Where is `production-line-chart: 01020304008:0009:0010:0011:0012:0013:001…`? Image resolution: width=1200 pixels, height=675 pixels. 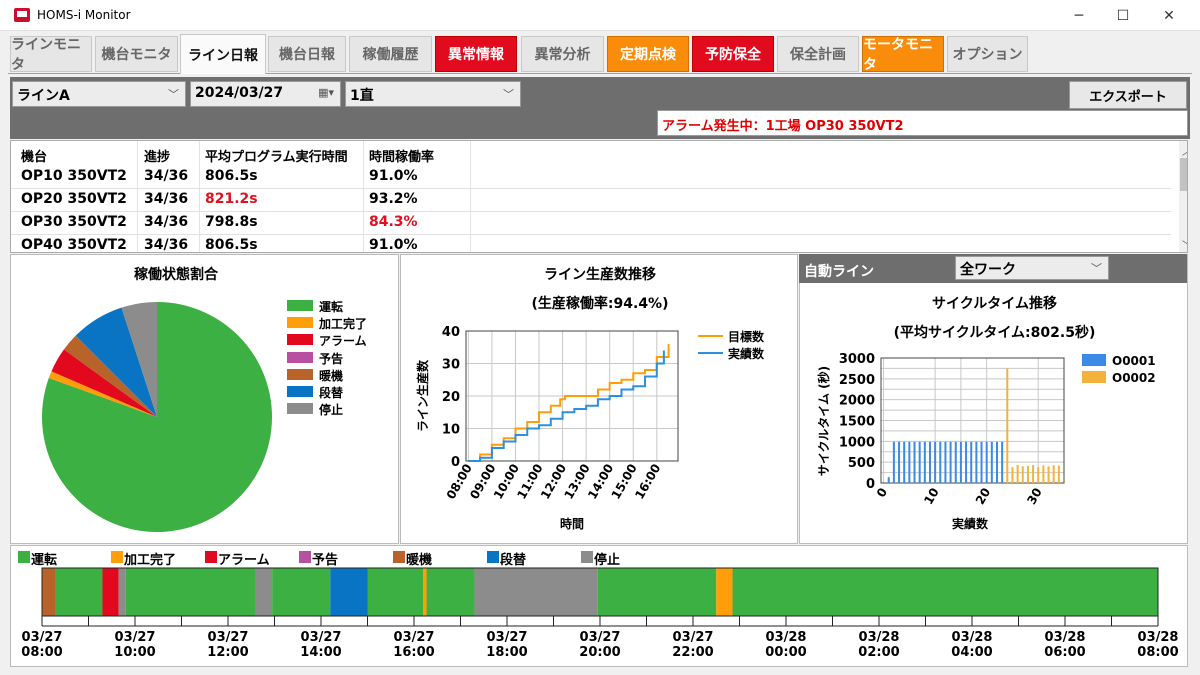
production-line-chart: 01020304008:0009:0010:0011:0012:0013:001… is located at coordinates (590, 428).